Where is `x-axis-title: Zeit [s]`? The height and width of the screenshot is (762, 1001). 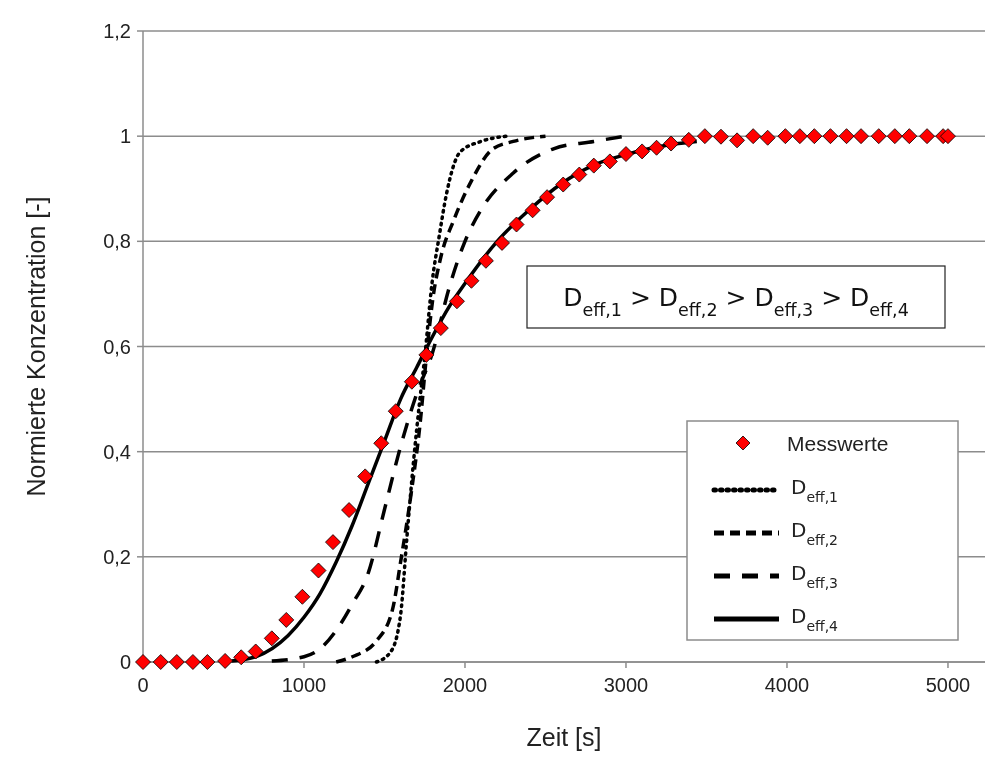 x-axis-title: Zeit [s] is located at coordinates (564, 737).